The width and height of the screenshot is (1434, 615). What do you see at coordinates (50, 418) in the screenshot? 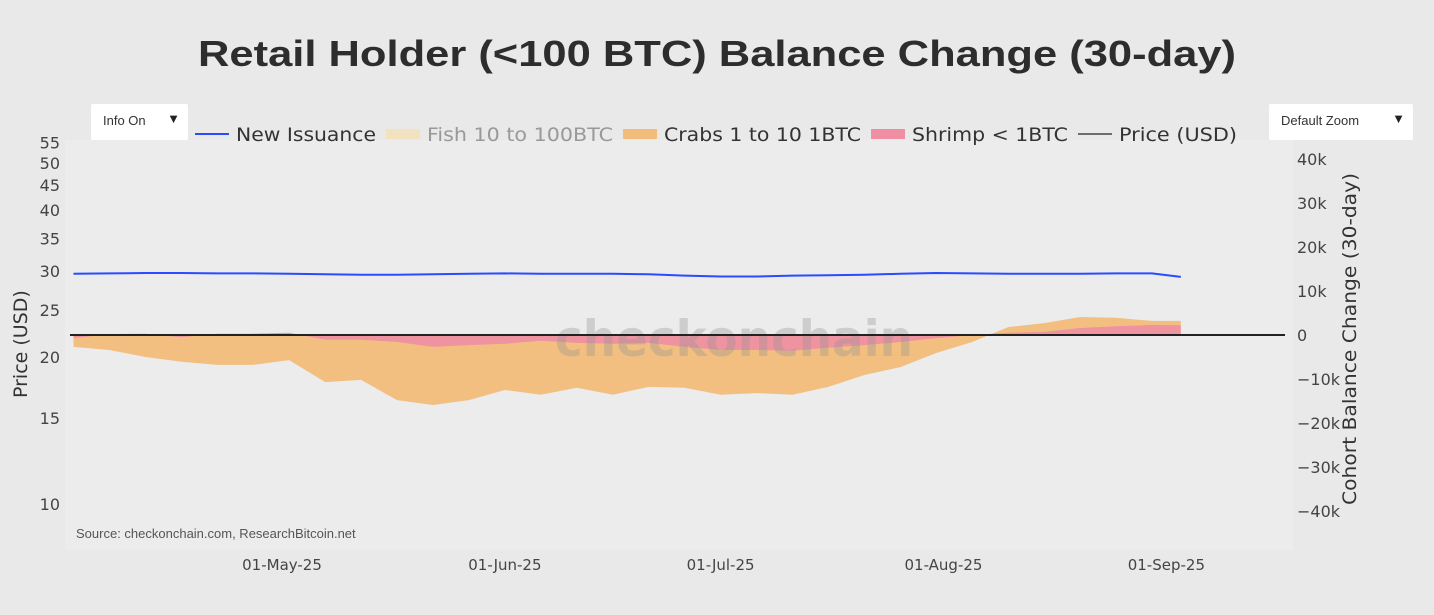
I see `y-left-tick: 15` at bounding box center [50, 418].